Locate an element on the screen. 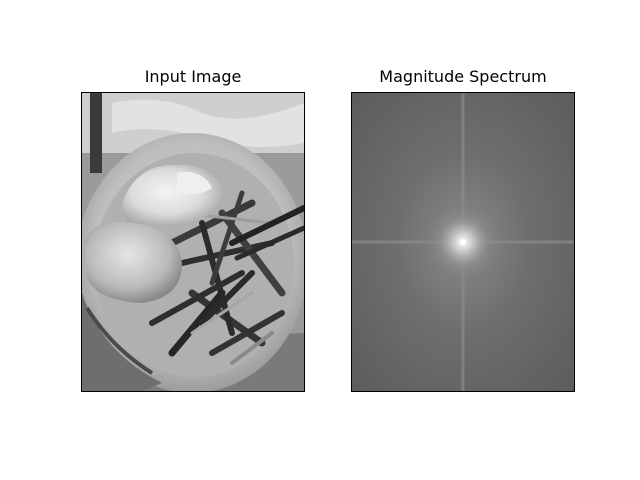 The image size is (640, 480). input-image-title: Input Image is located at coordinates (193, 76).